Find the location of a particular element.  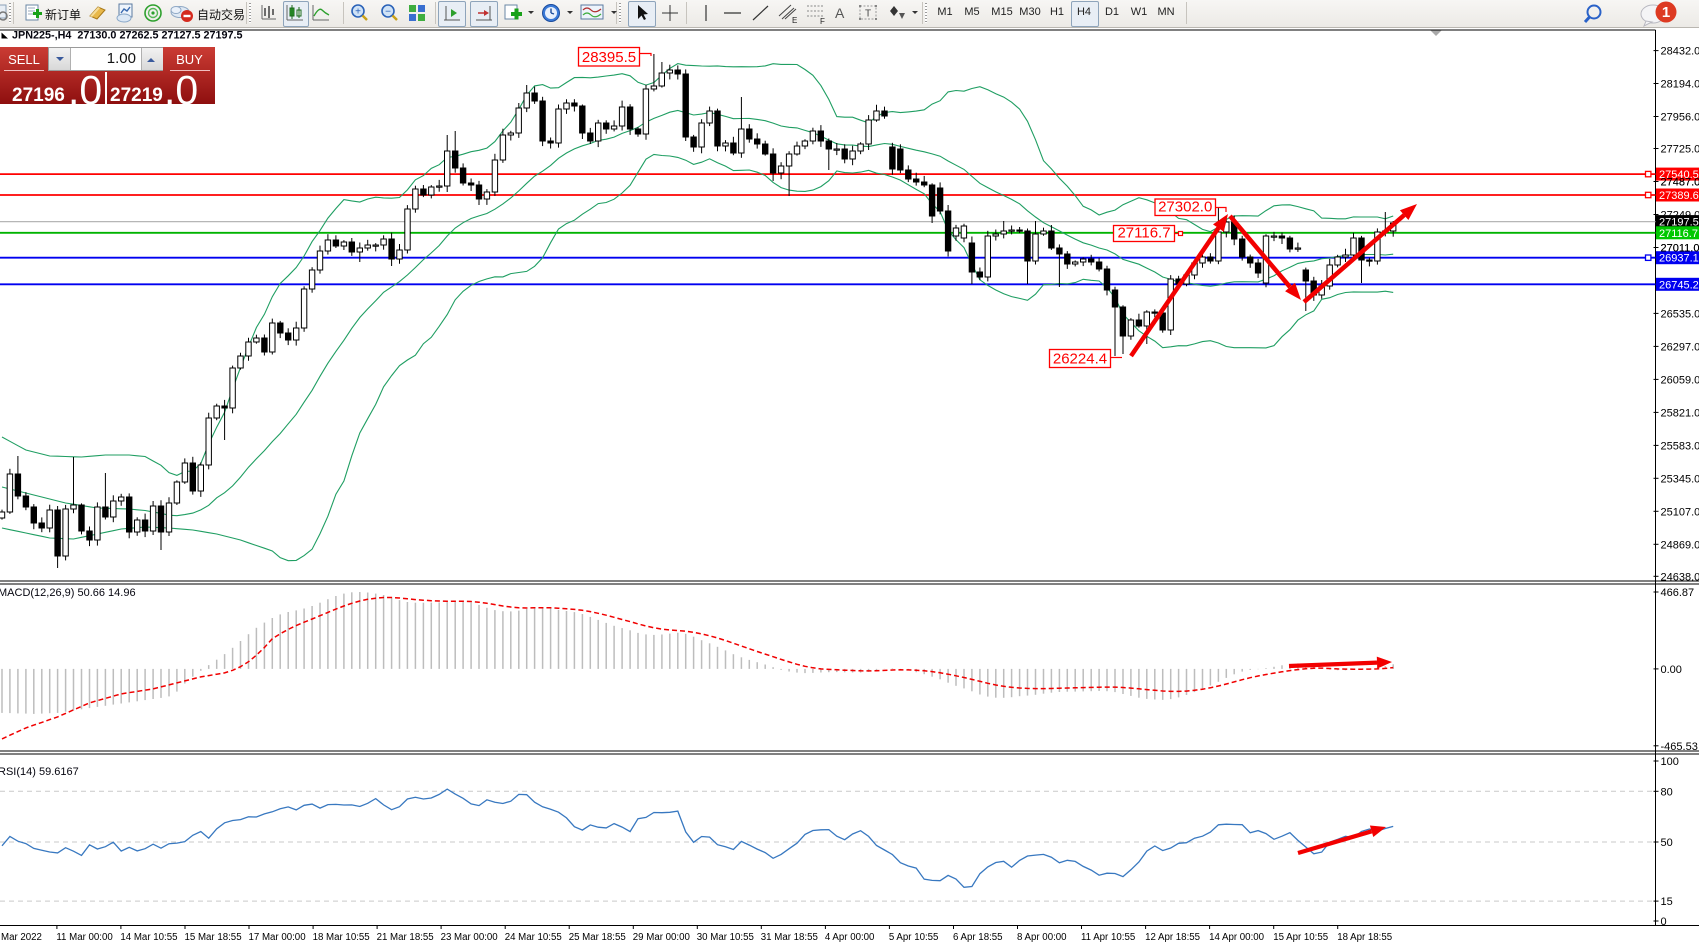

svg-text: 15 Apr 10:55 is located at coordinates (1300, 937).